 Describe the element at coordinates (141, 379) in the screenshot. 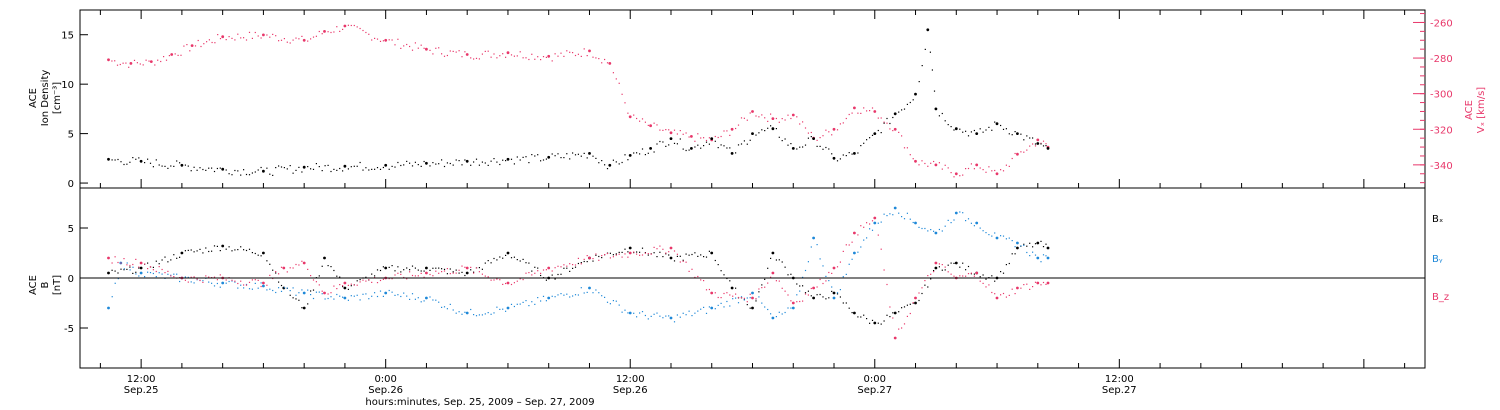

I see `x-tick-time-label: 12:00` at that location.